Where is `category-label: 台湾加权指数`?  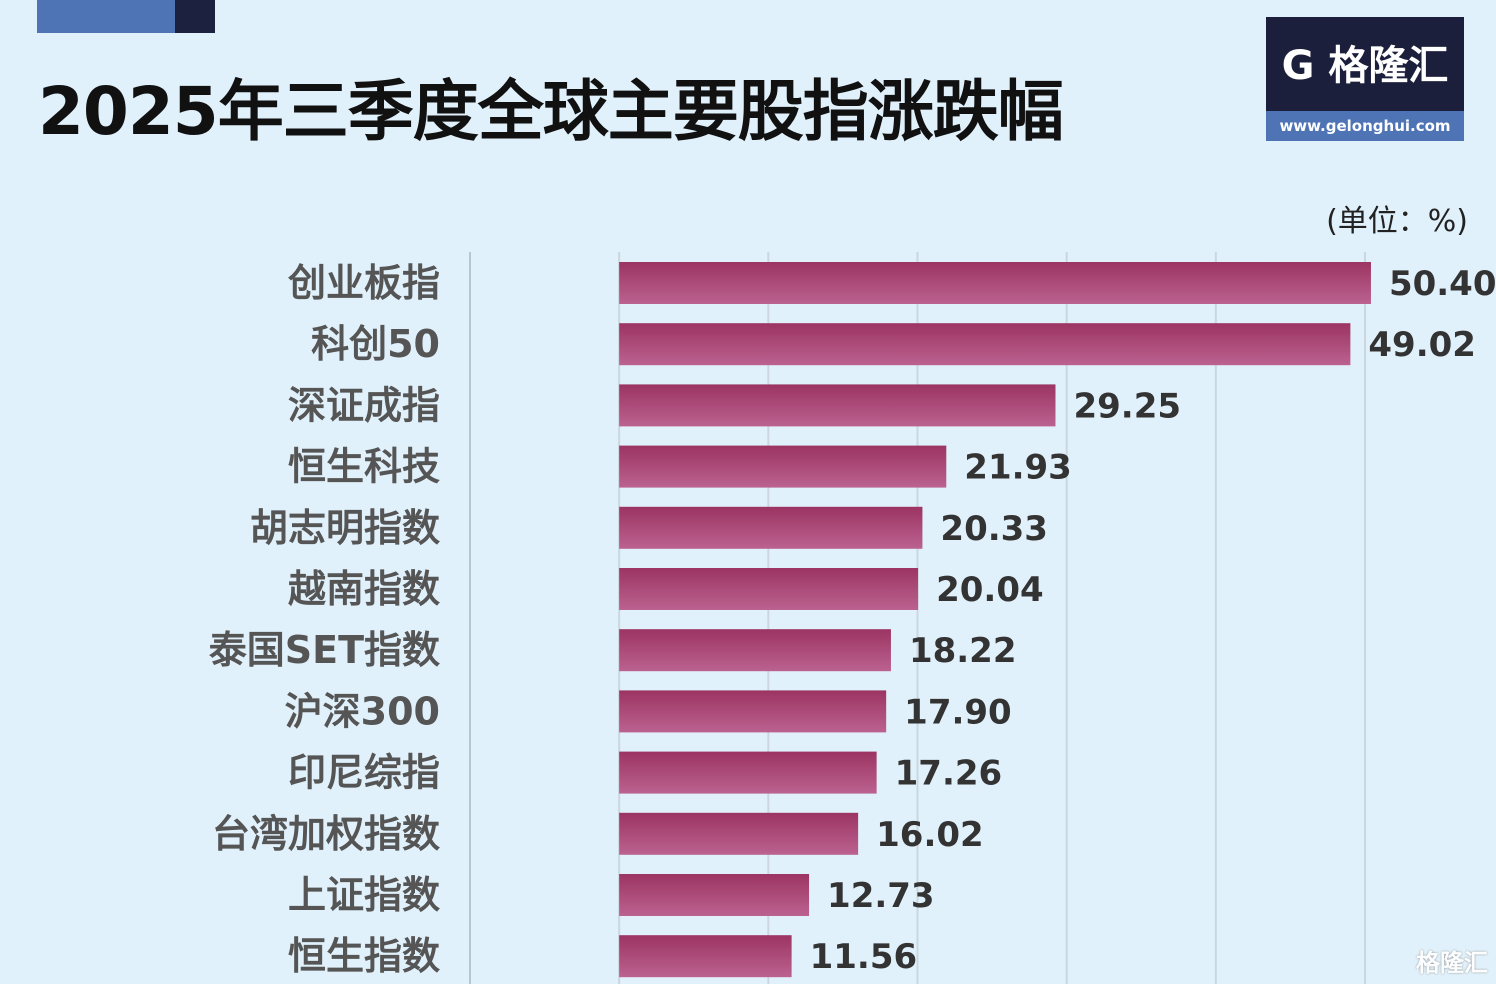 category-label: 台湾加权指数 is located at coordinates (326, 834).